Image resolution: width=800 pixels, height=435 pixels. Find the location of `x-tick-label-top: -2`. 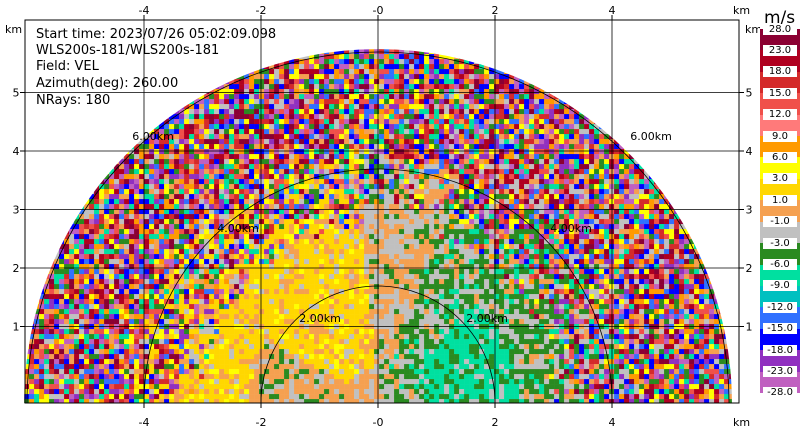

x-tick-label-top: -2 is located at coordinates (261, 10).